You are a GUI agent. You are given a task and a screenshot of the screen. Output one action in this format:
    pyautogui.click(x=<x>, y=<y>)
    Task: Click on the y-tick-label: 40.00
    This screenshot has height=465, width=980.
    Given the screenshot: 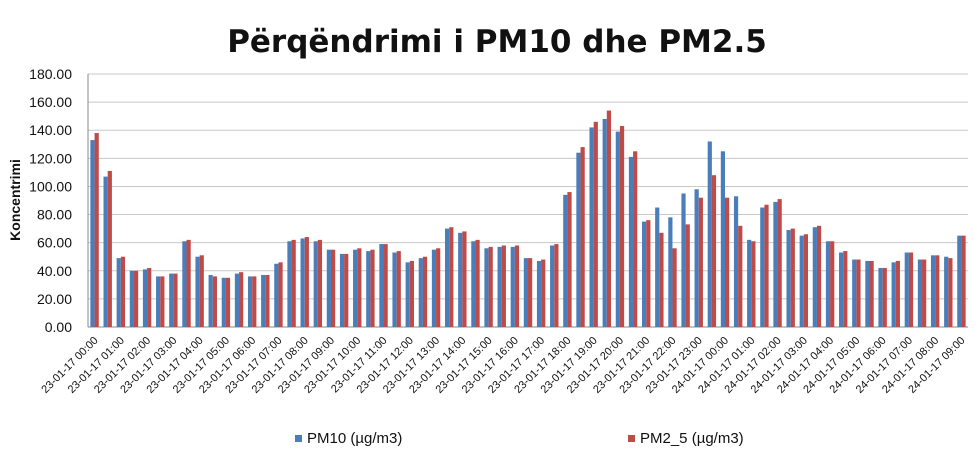 What is the action you would take?
    pyautogui.click(x=54, y=271)
    